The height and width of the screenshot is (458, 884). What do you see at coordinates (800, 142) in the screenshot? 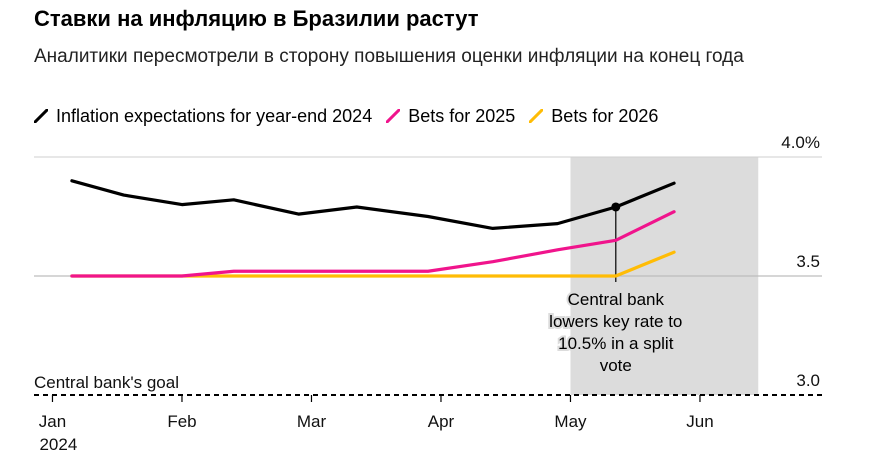
I see `y-tick-label: 4.0%` at bounding box center [800, 142].